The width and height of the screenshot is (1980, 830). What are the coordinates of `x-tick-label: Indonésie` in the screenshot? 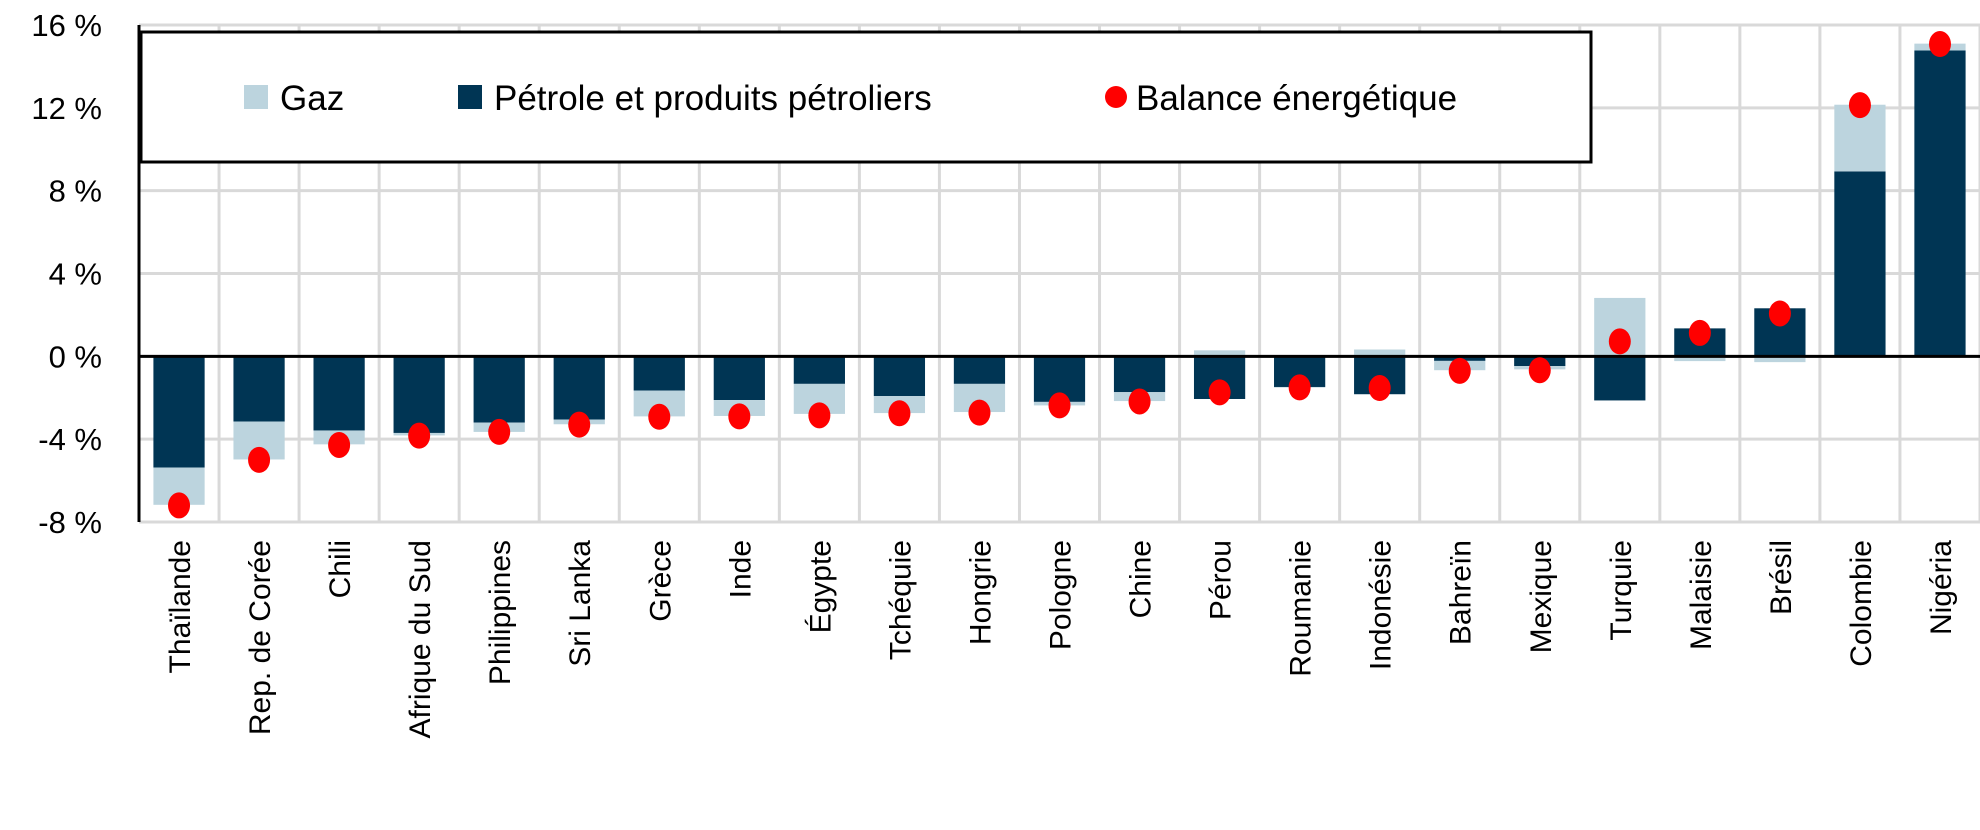 It's located at (1381, 605).